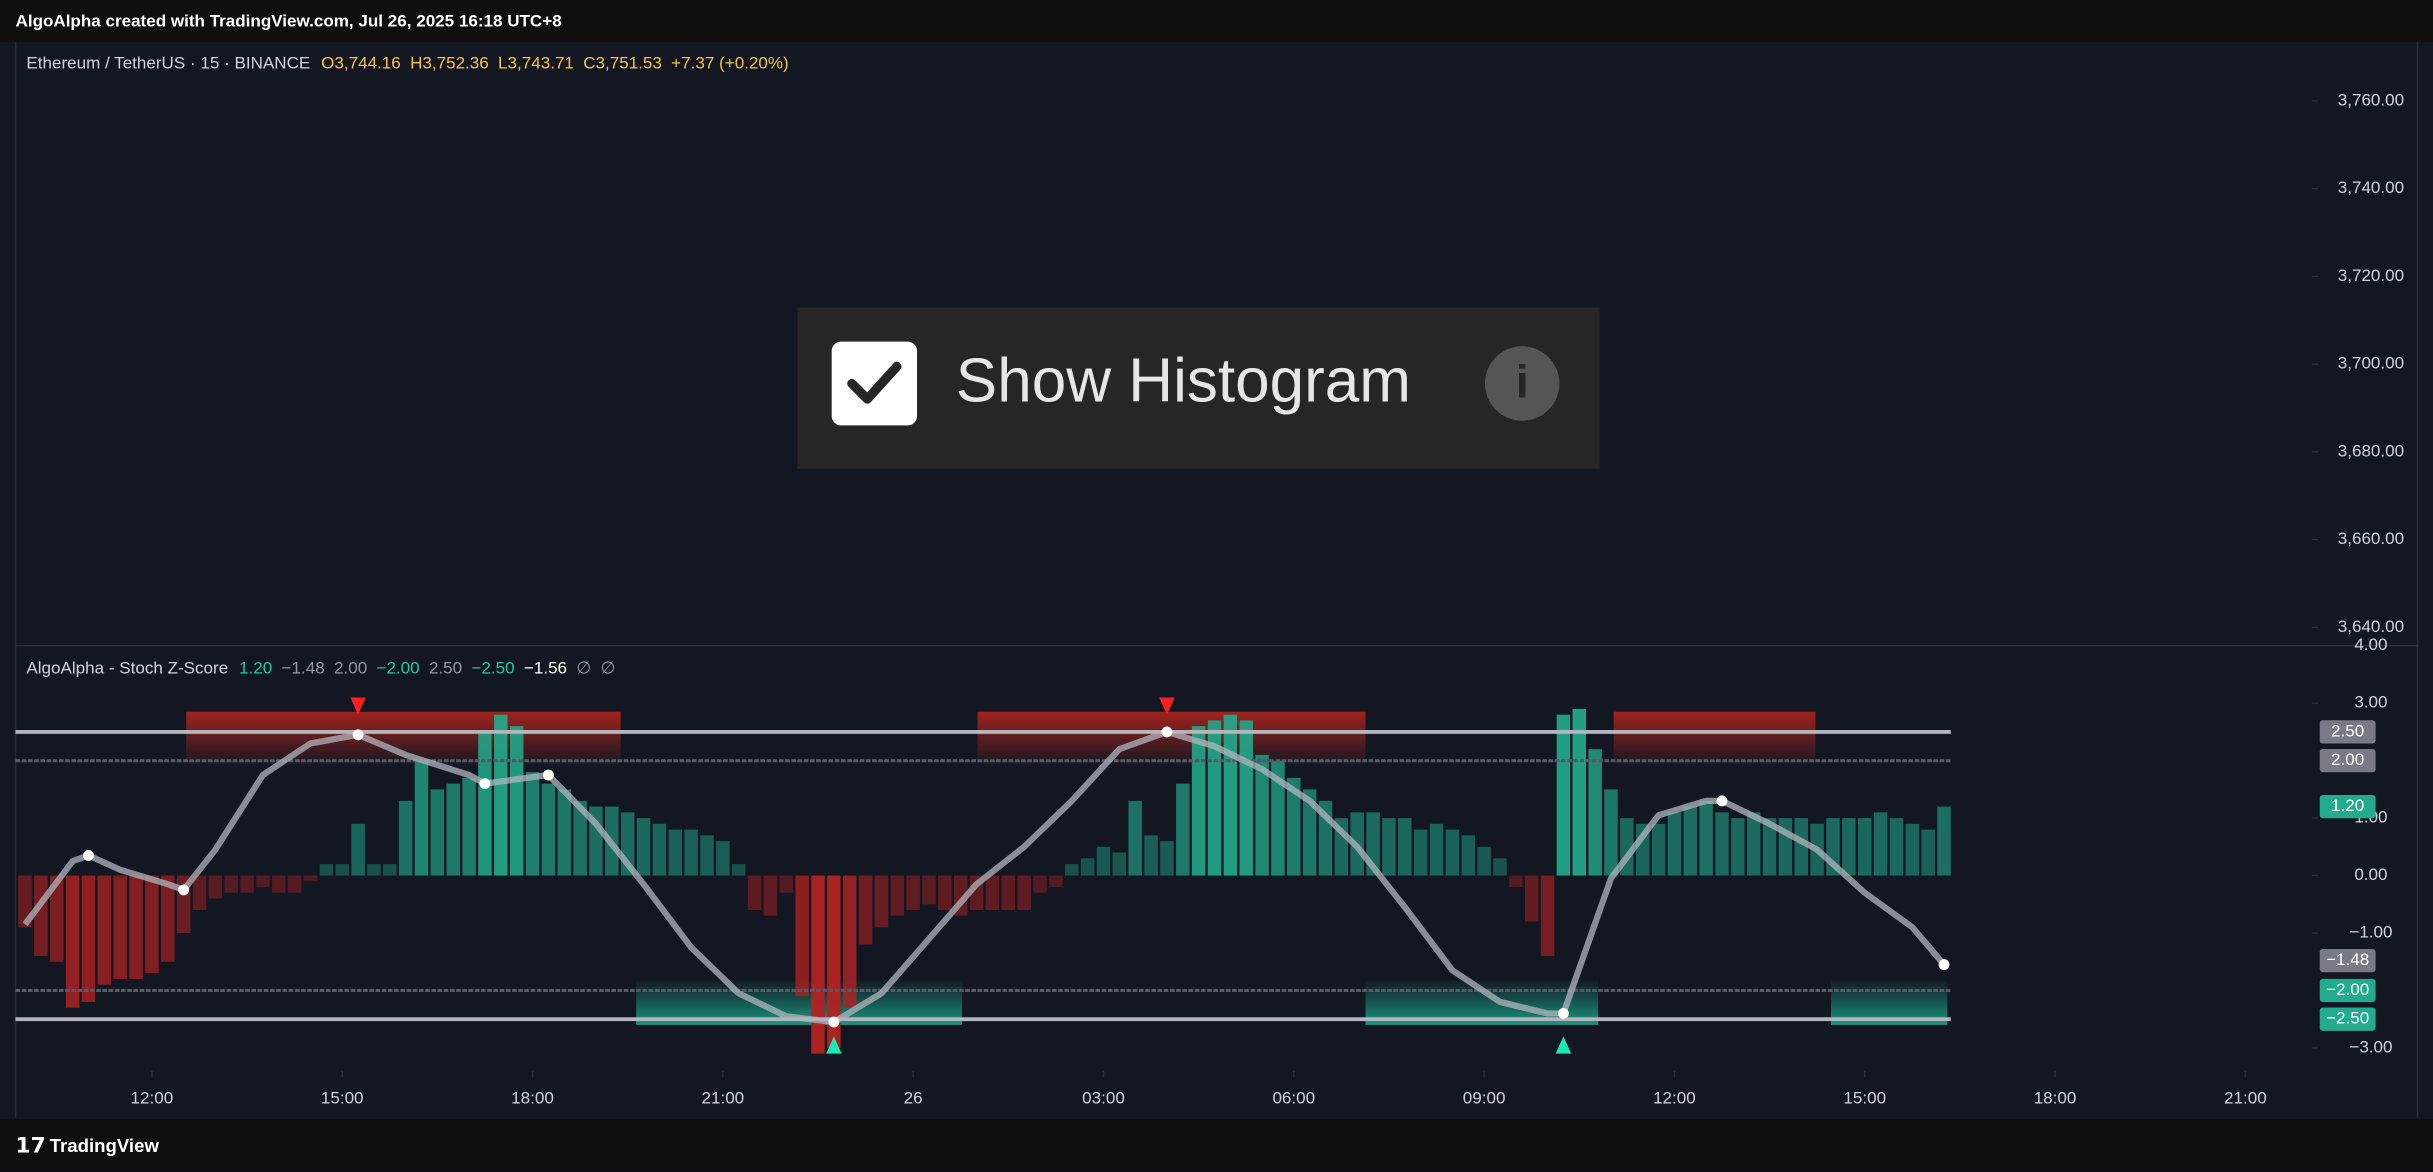  Describe the element at coordinates (492, 668) in the screenshot. I see `indicator-legend-value: −2.50` at that location.